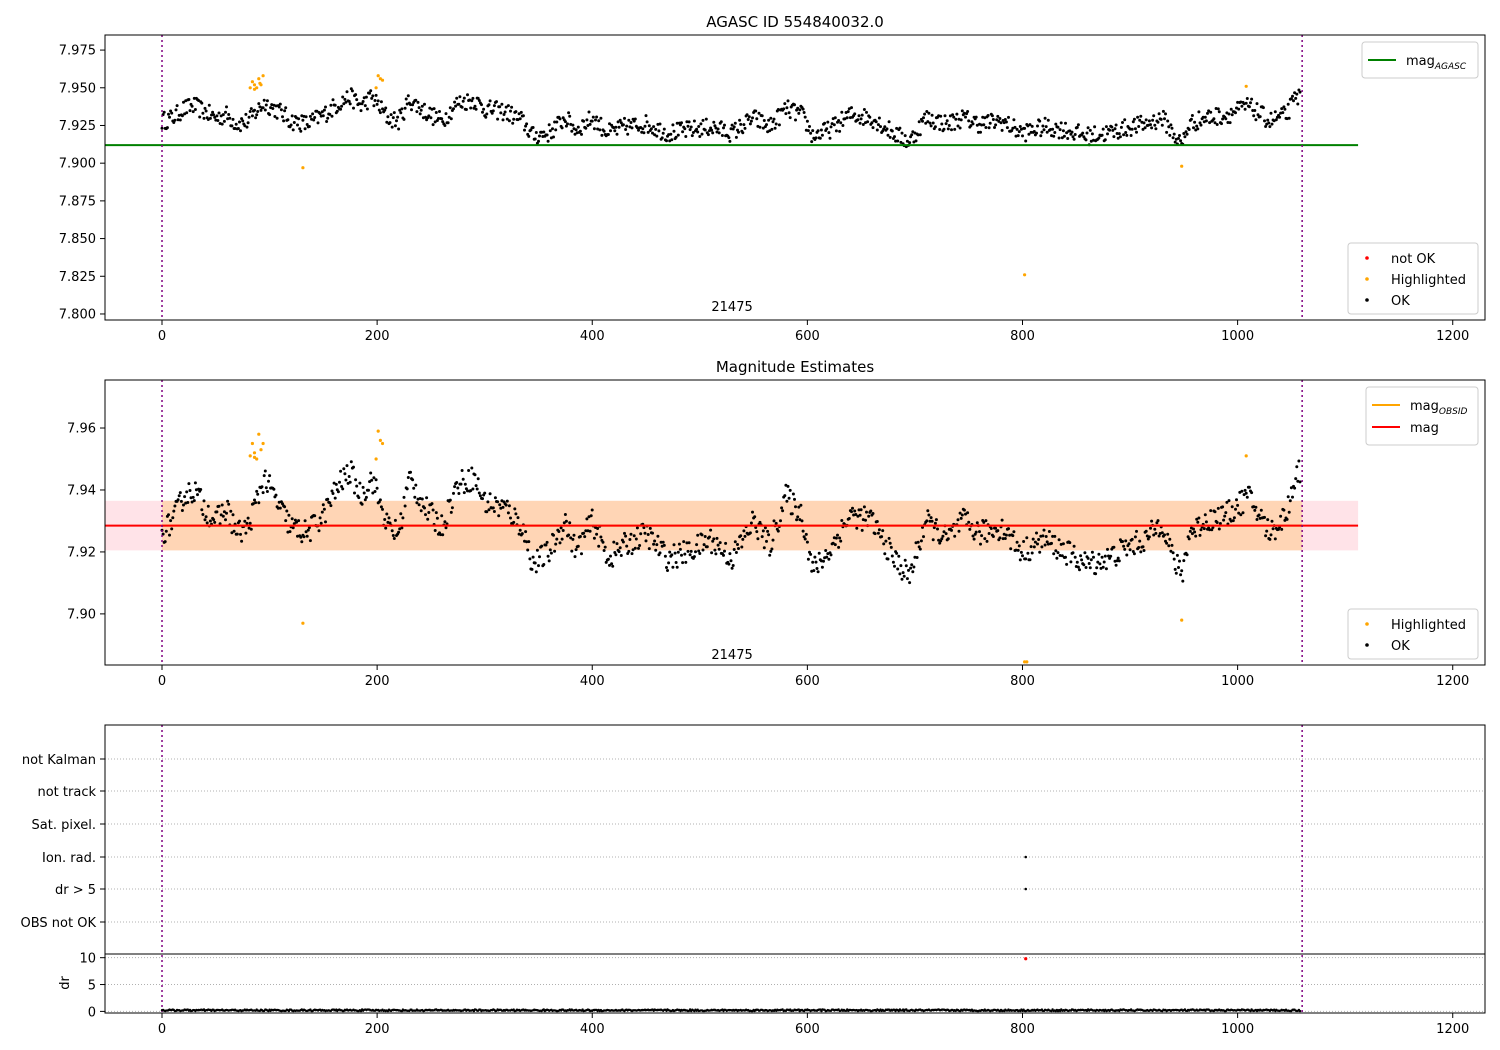 Image resolution: width=1500 pixels, height=1050 pixels. I want to click on agasc-title: AGASC ID 554840032.0, so click(795, 22).